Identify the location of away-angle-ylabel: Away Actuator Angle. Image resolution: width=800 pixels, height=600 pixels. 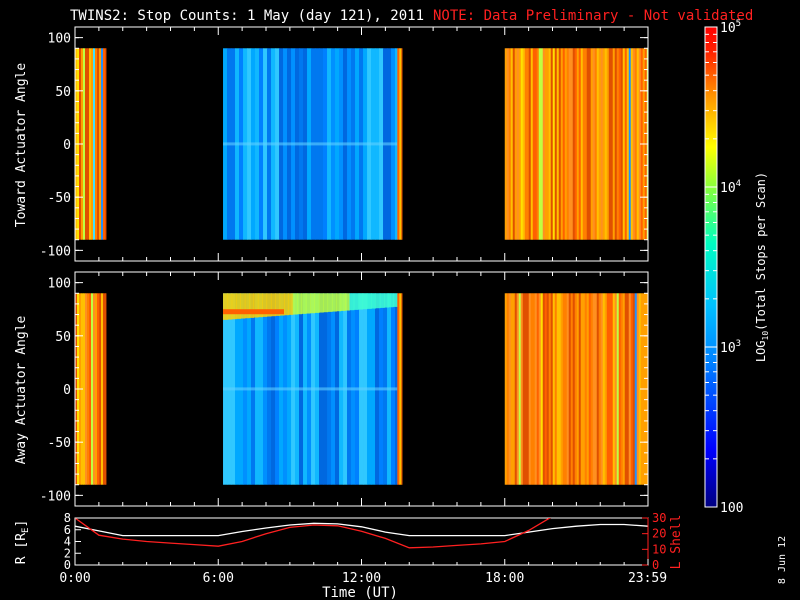
(21, 389).